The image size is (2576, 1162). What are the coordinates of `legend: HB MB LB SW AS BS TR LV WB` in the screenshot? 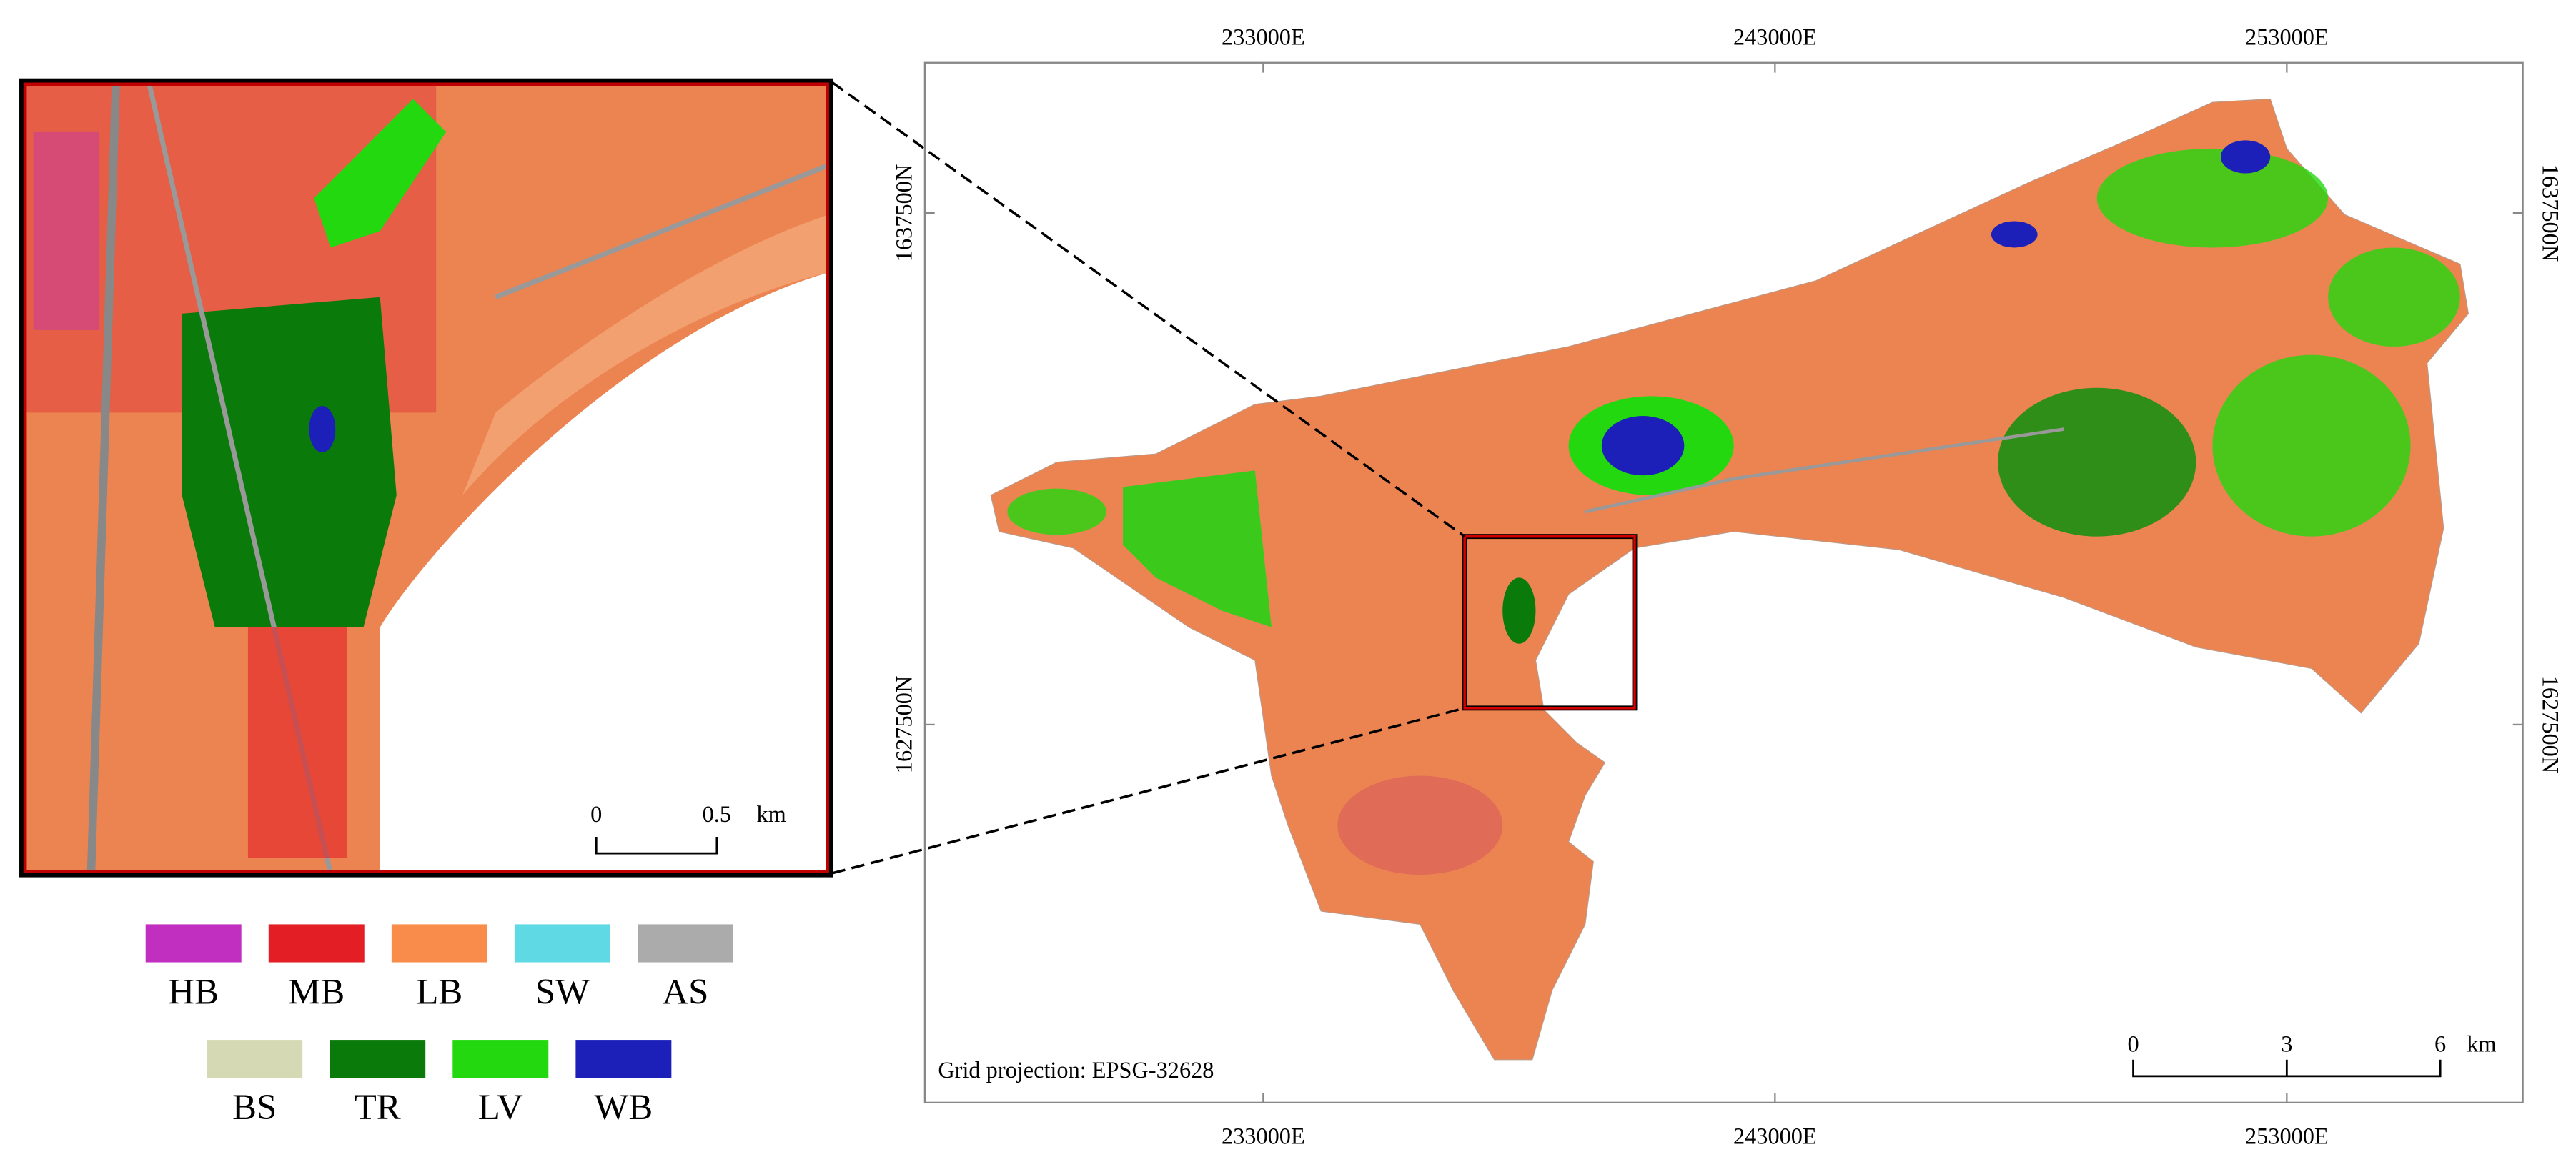 It's located at (439, 1025).